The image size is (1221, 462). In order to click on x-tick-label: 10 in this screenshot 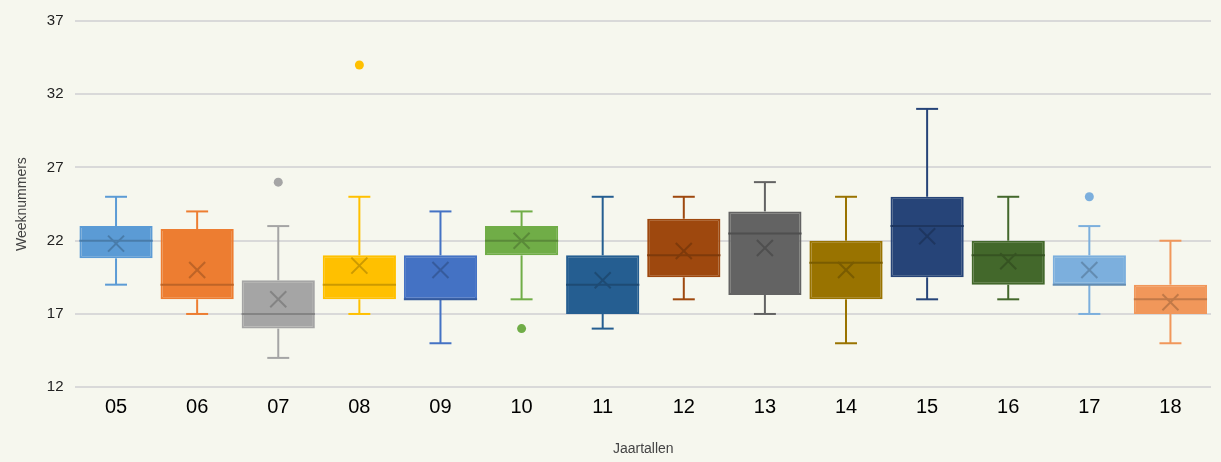, I will do `click(521, 405)`.